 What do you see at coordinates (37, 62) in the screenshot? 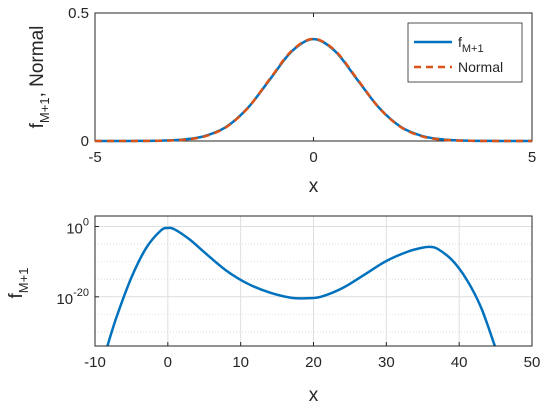
I see `top-ylabel-rest: , Normal` at bounding box center [37, 62].